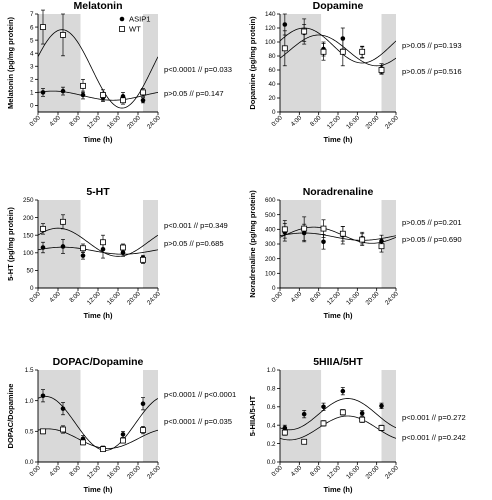  I want to click on y-axis-label: Noradrenaline (pg/mg protein), so click(252, 244).